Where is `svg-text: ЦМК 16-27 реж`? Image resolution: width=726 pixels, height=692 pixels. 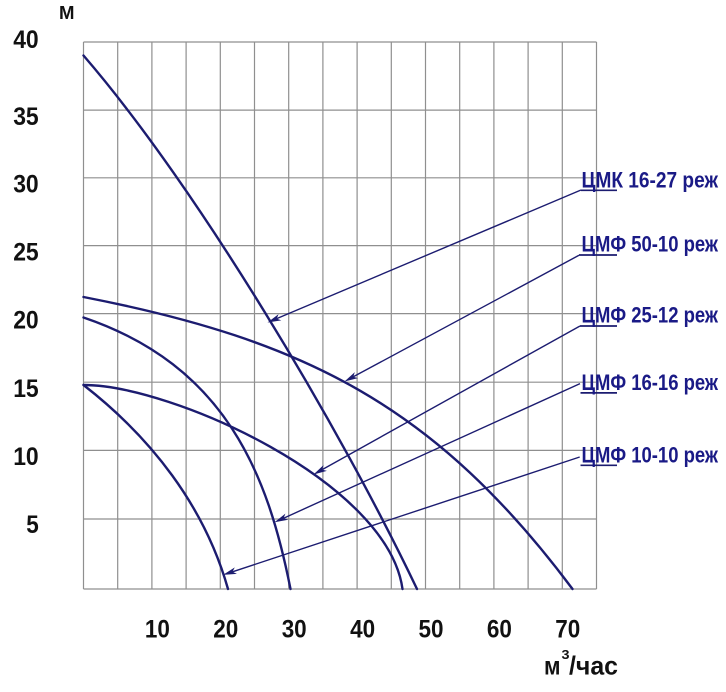
svg-text: ЦМК 16-27 реж is located at coordinates (650, 180).